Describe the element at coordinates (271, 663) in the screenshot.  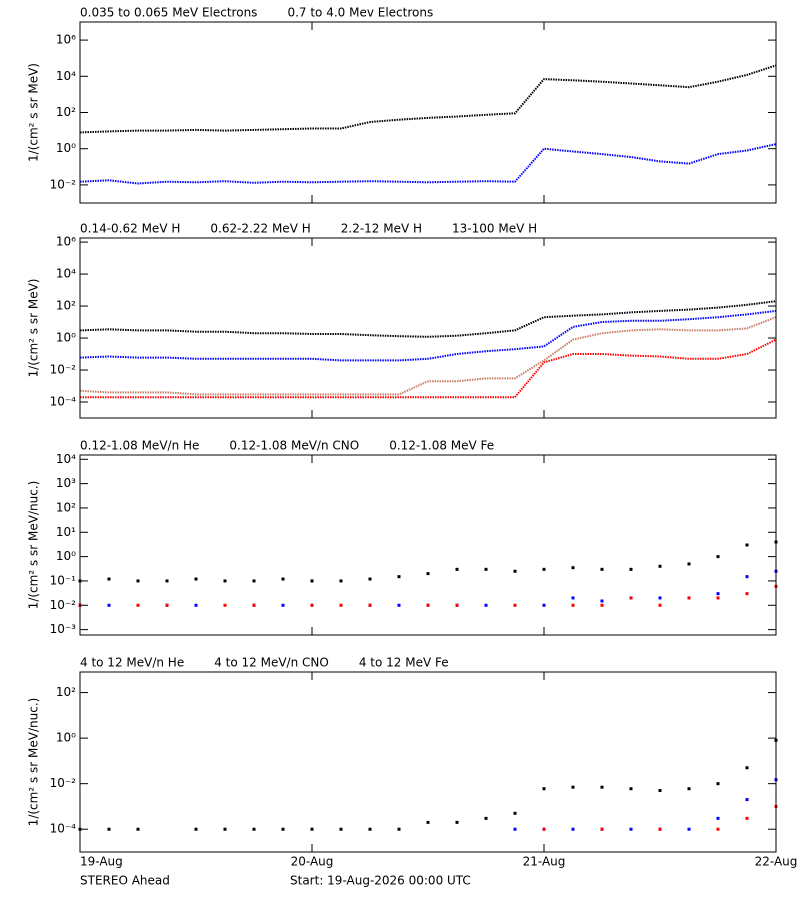
I see `legend-label: 4 to 12 MeV/n CNO` at that location.